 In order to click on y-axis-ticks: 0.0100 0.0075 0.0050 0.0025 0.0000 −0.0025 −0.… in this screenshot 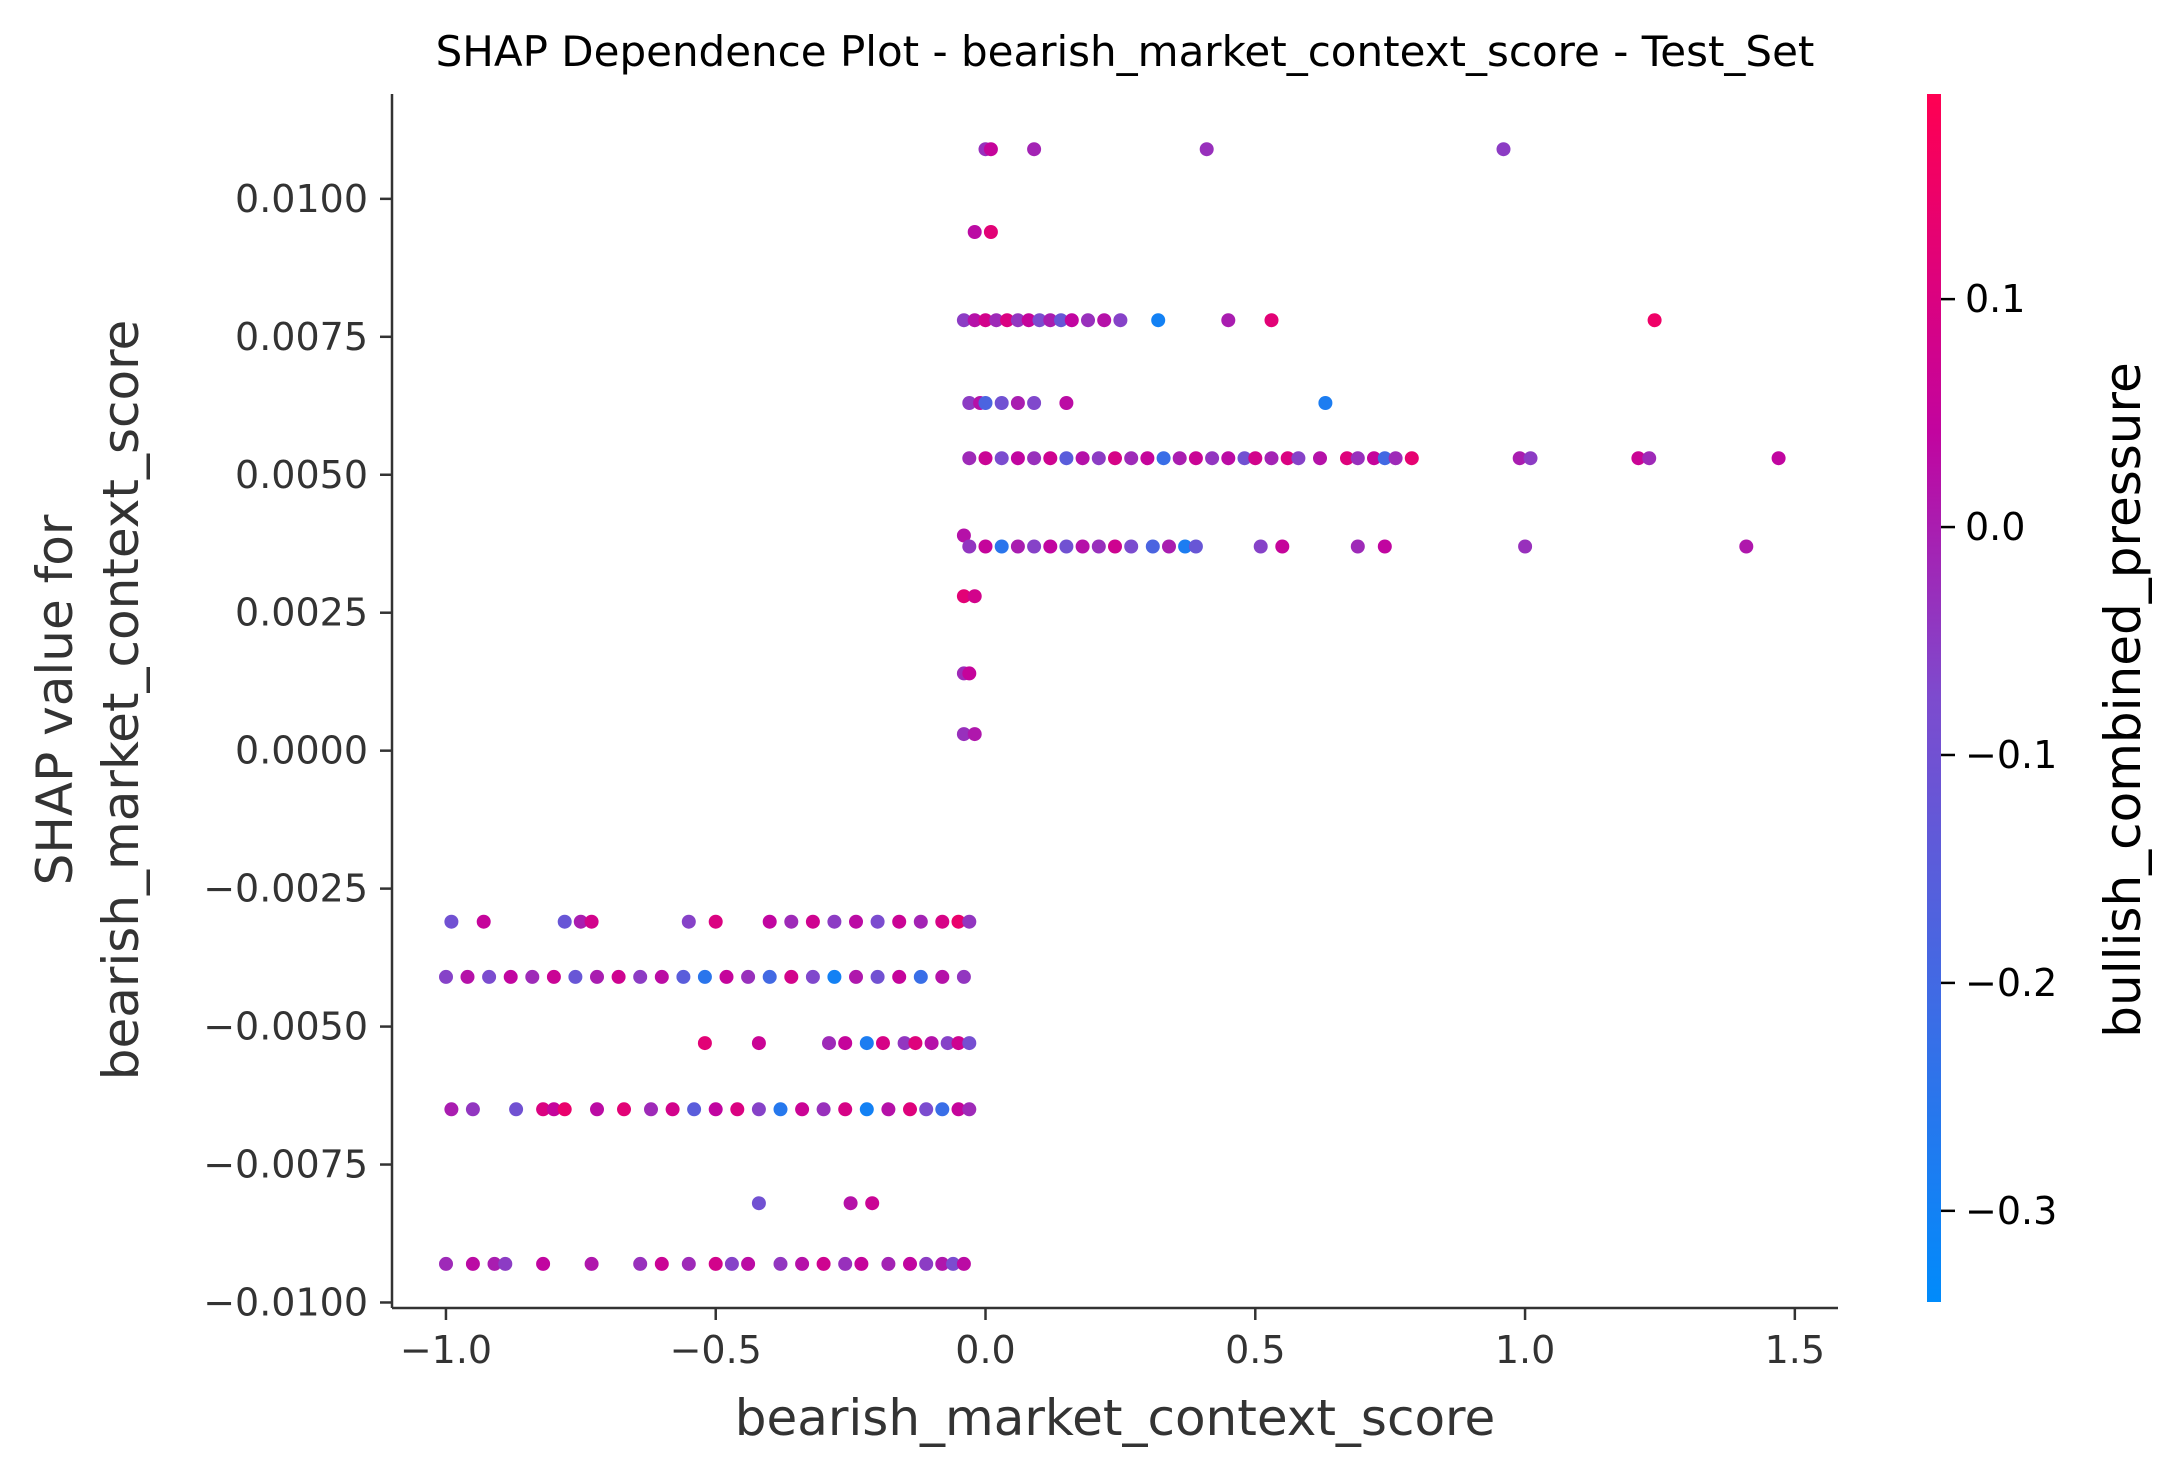, I will do `click(297, 750)`.